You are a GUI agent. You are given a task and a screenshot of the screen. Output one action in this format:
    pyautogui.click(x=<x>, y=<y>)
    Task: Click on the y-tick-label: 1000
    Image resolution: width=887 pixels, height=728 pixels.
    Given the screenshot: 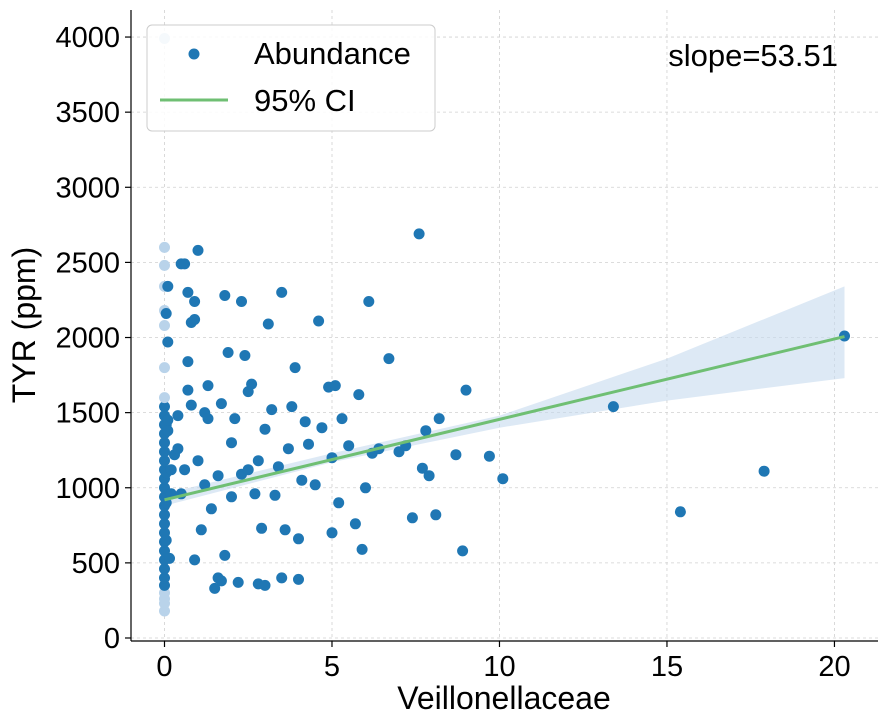 What is the action you would take?
    pyautogui.click(x=87, y=489)
    